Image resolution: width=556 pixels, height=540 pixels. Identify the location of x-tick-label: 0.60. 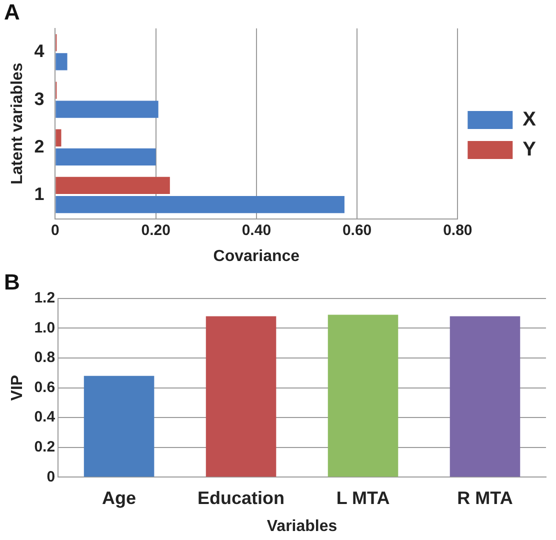
(357, 230).